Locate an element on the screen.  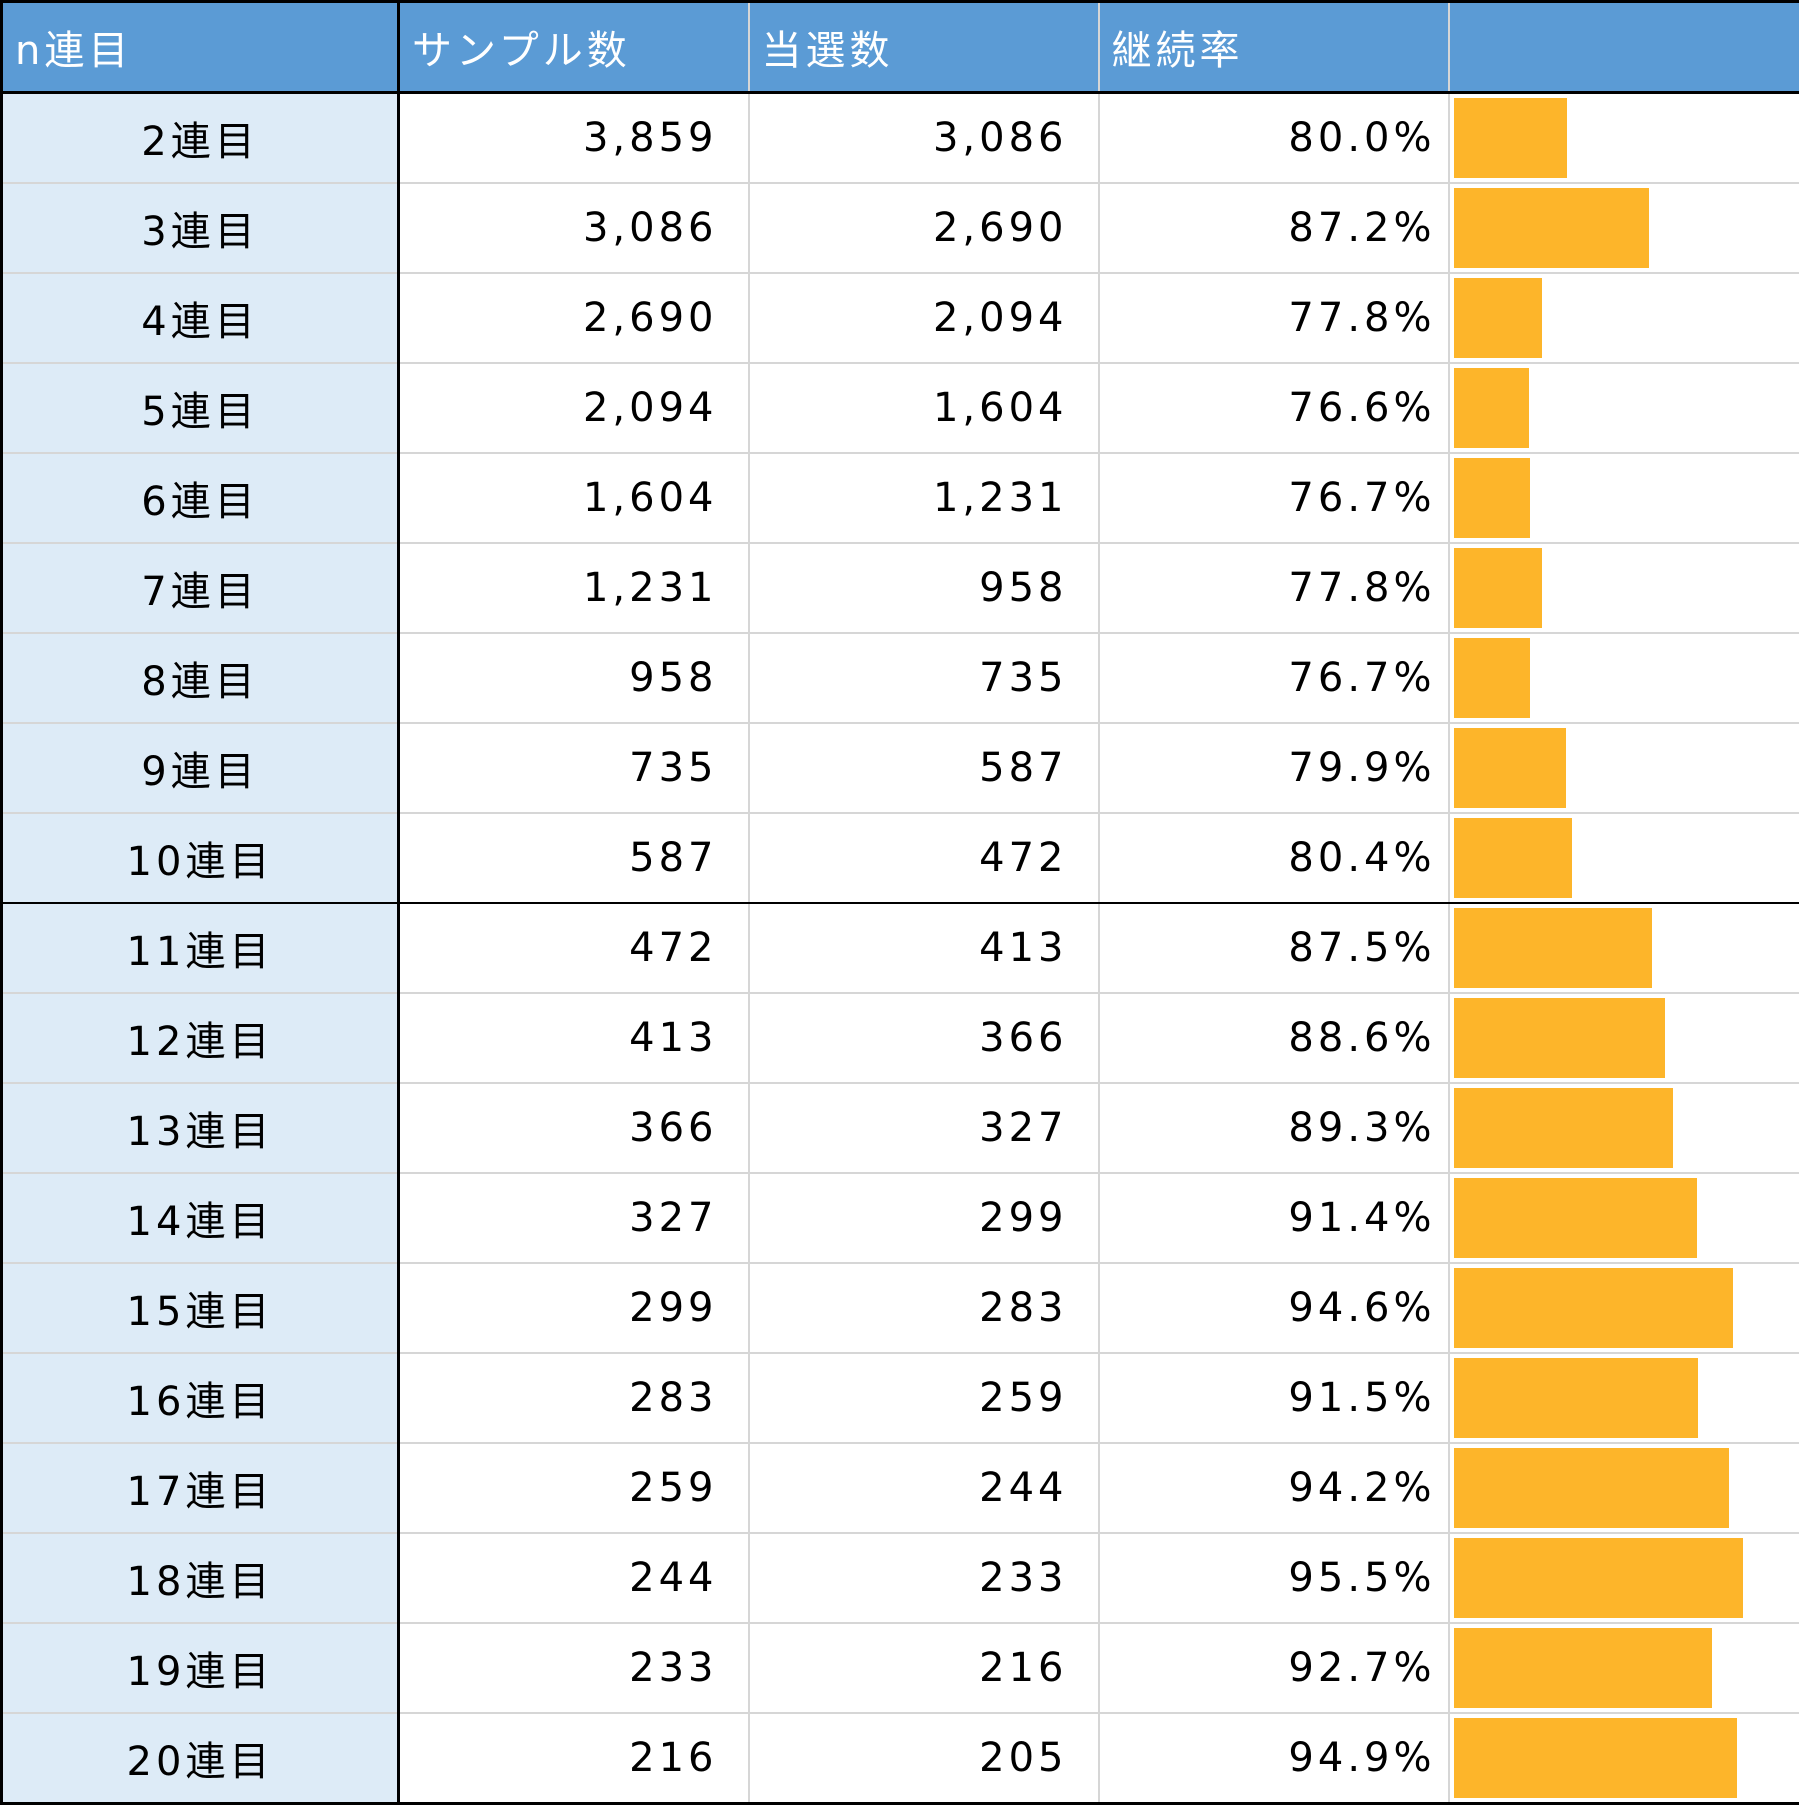
wins-cell: 958 is located at coordinates (924, 588).